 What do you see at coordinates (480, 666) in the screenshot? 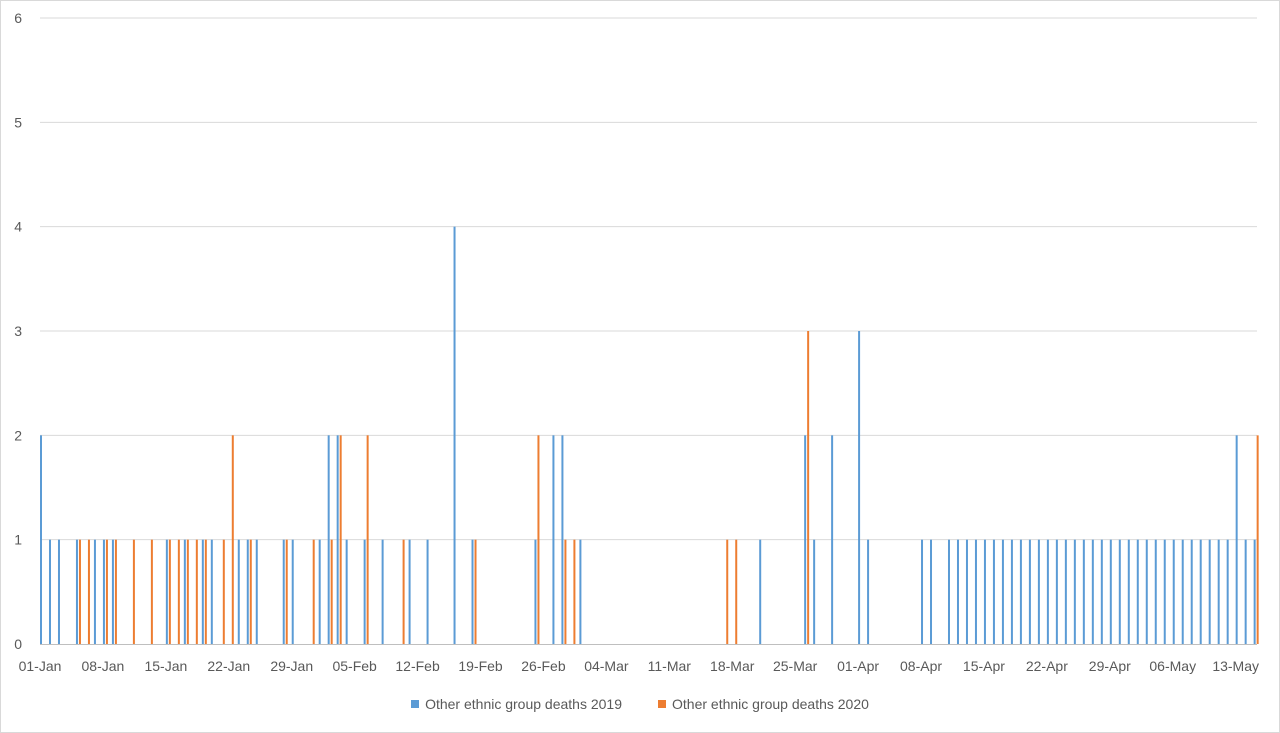
I see `x-tick-label: 19-Feb` at bounding box center [480, 666].